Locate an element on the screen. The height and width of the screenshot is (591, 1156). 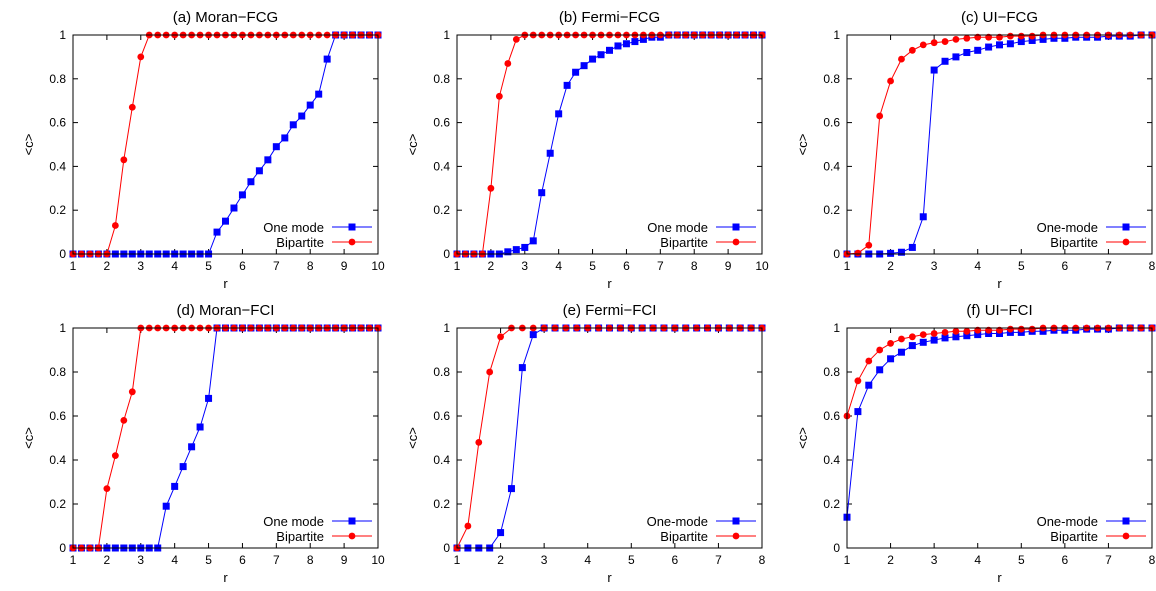
x-tick-label: 2 is located at coordinates (500, 560).